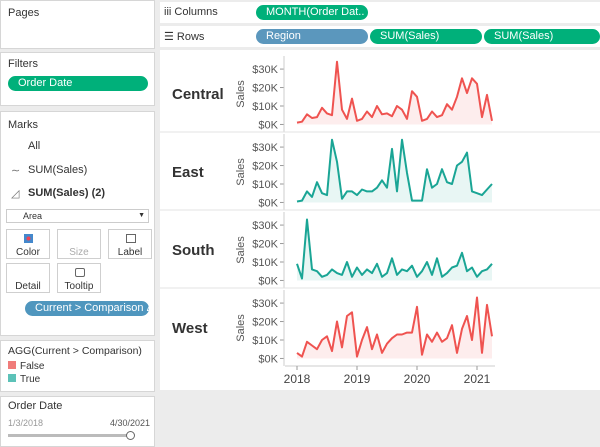  I want to click on legend-label: True, so click(30, 379).